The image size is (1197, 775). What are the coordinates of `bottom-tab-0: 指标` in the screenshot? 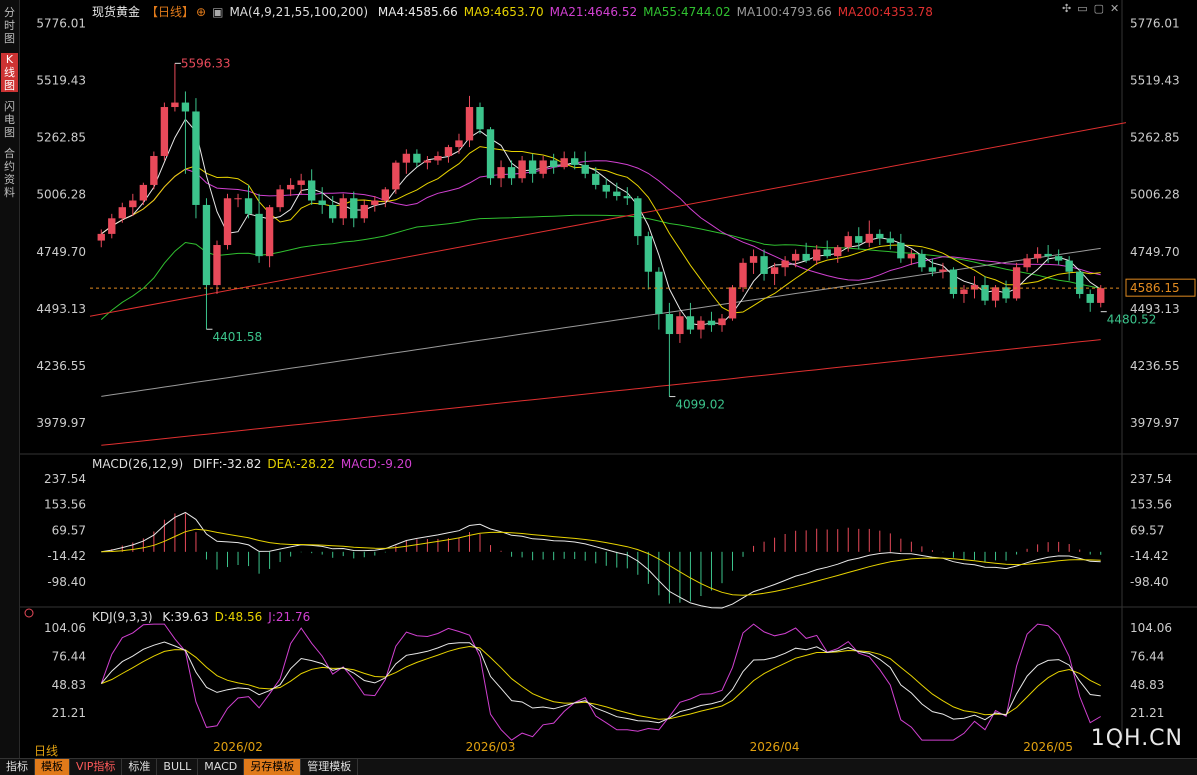 It's located at (17, 767).